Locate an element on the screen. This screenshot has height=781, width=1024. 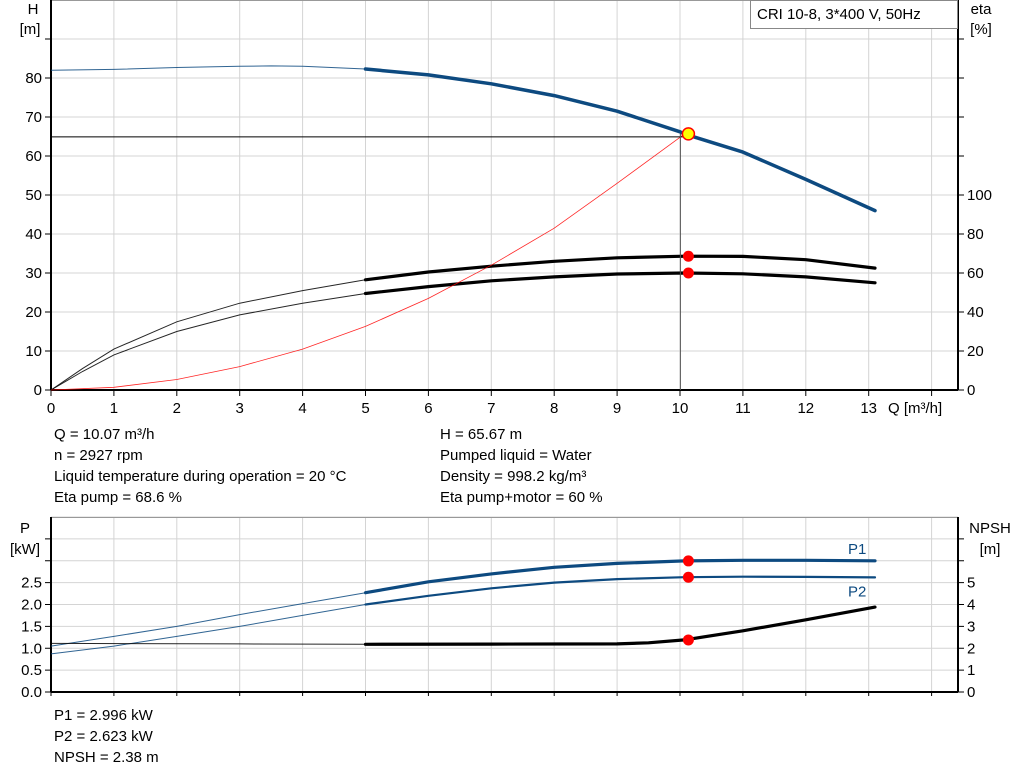
y-tick-label-left: 2.5 is located at coordinates (31, 583).